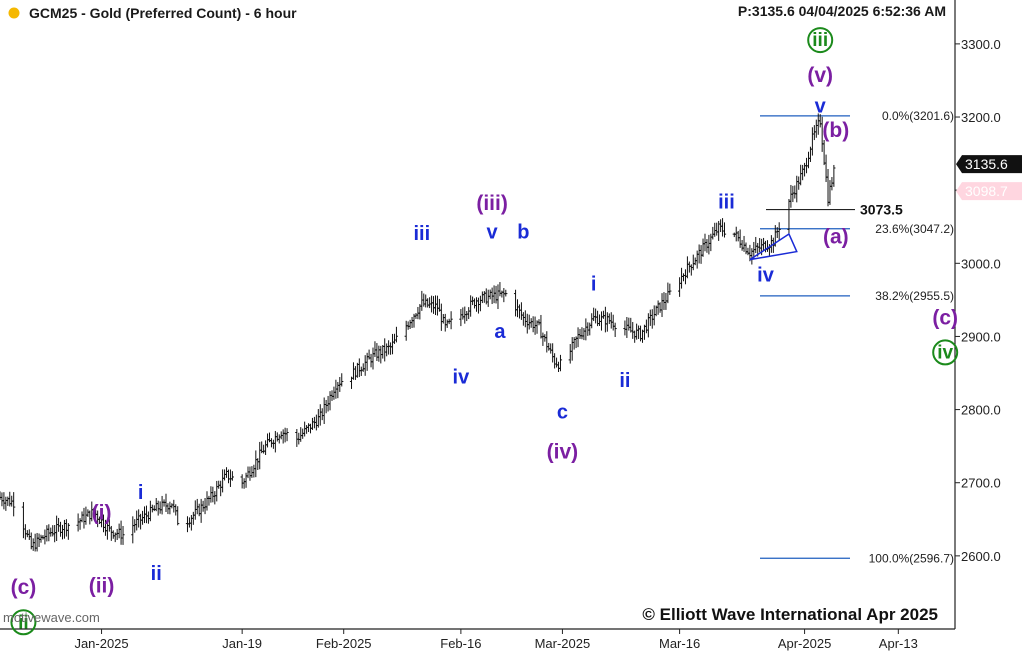  Describe the element at coordinates (523, 232) in the screenshot. I see `wave-label: b` at that location.